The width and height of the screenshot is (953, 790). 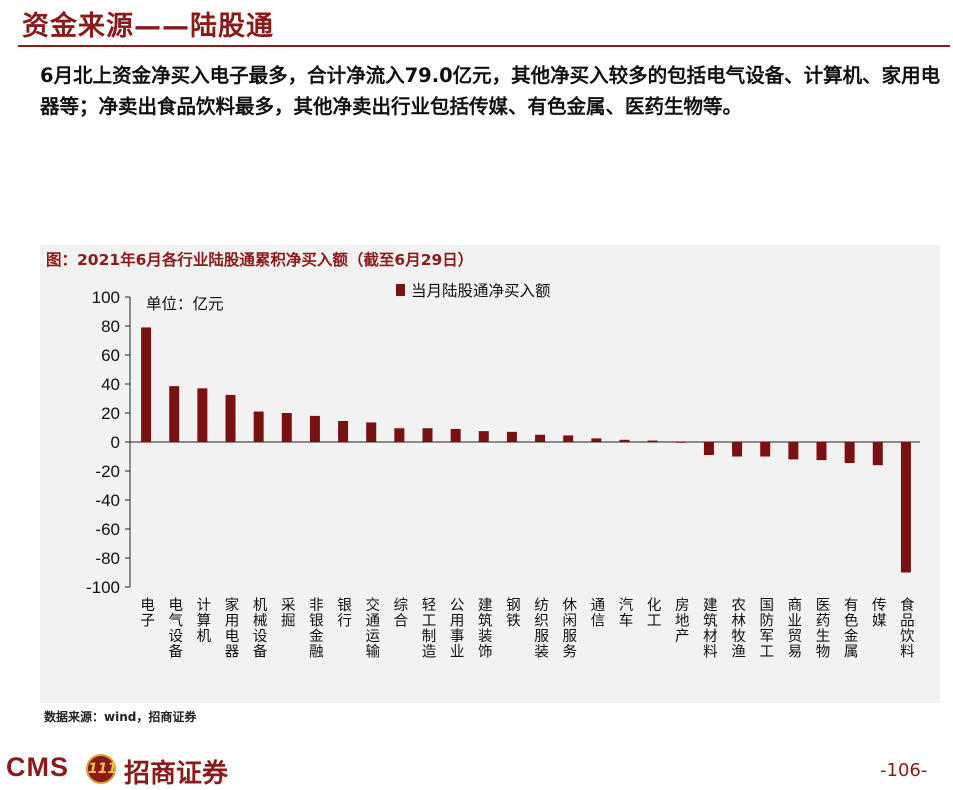 What do you see at coordinates (624, 440) in the screenshot?
I see `bar-汽车` at bounding box center [624, 440].